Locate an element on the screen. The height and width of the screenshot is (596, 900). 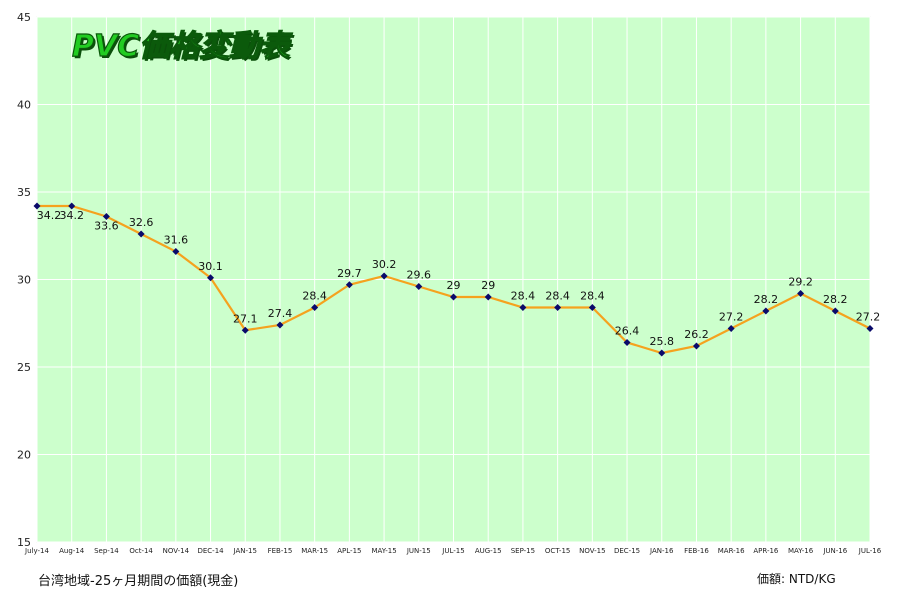
x-tick-label: July-14 is located at coordinates (36, 551).